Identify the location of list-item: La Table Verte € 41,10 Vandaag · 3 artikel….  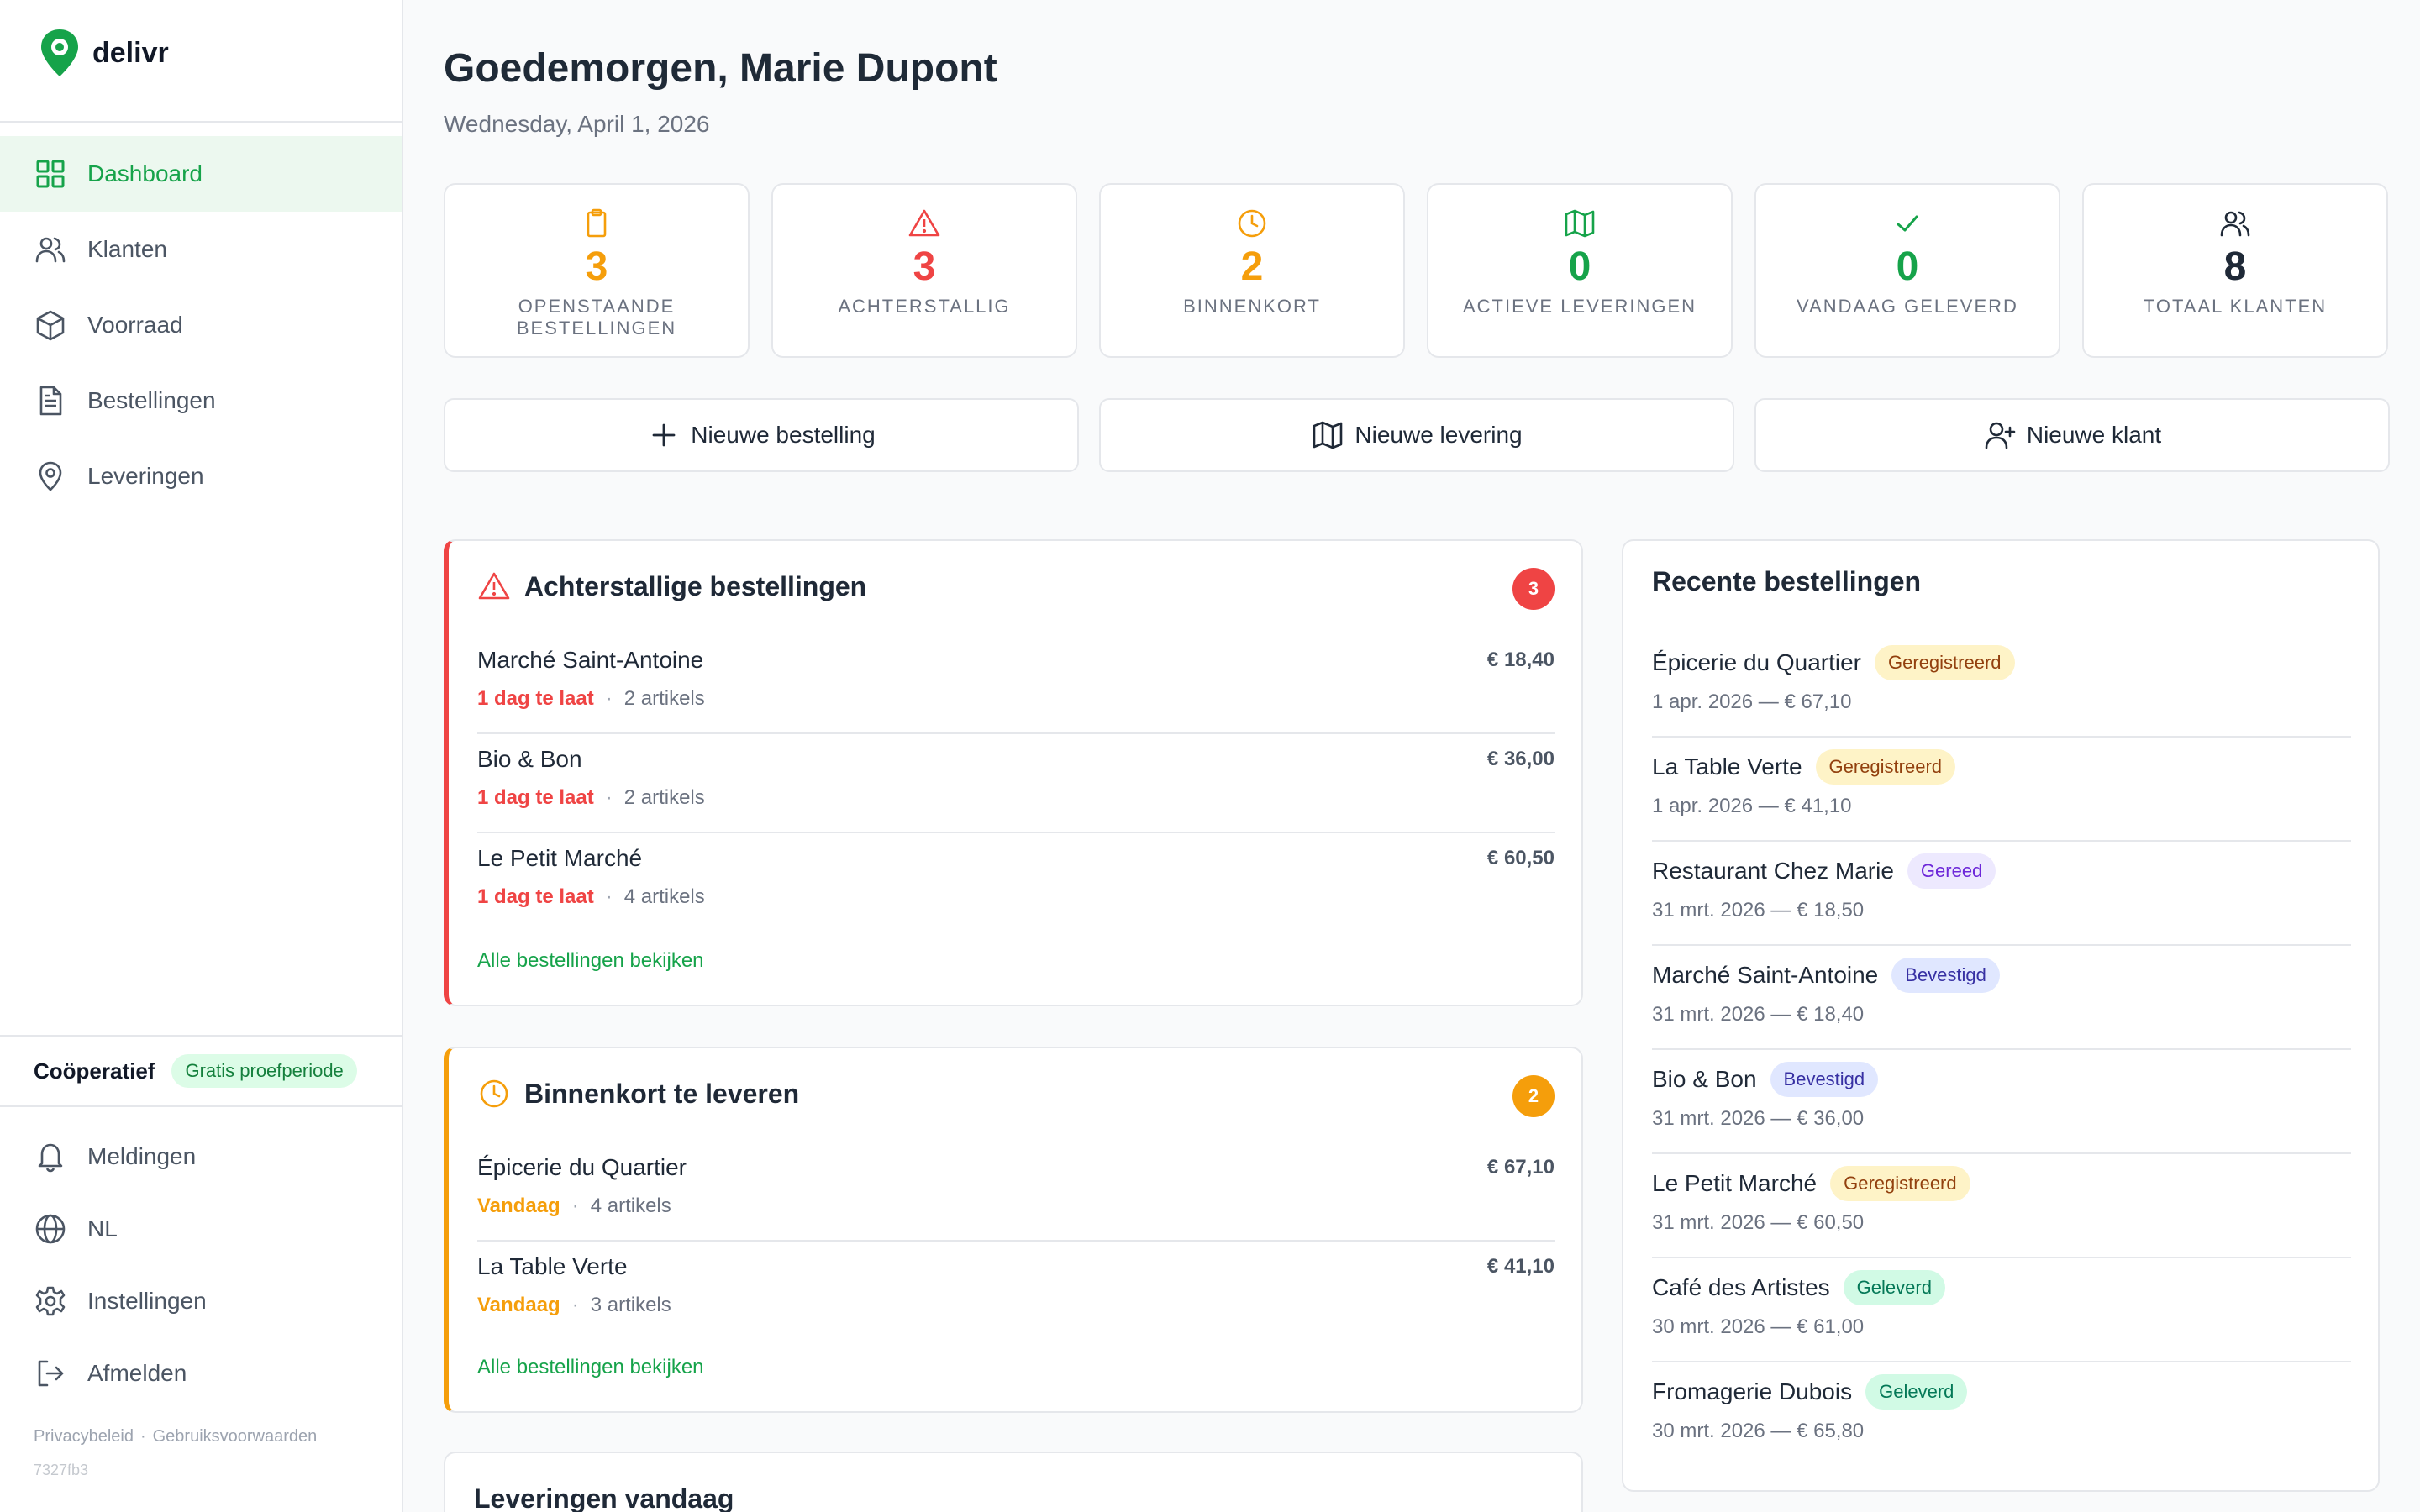
(1016, 1291).